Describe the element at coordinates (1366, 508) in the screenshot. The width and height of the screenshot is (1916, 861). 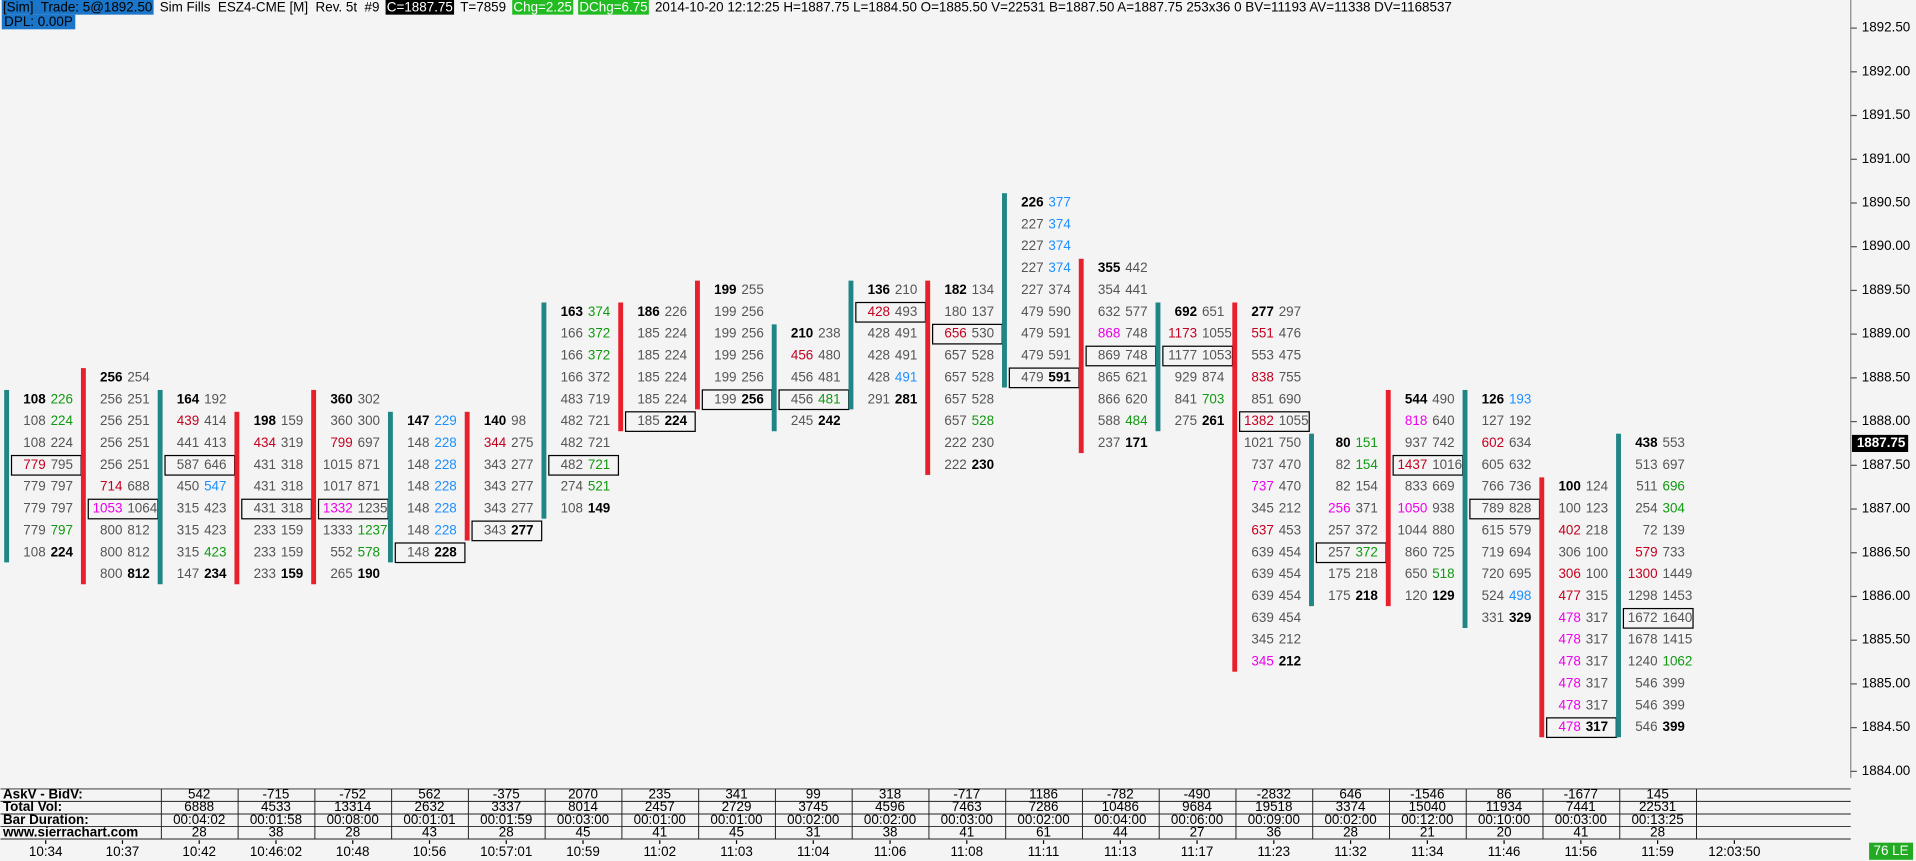
I see `ask-volume: 371` at that location.